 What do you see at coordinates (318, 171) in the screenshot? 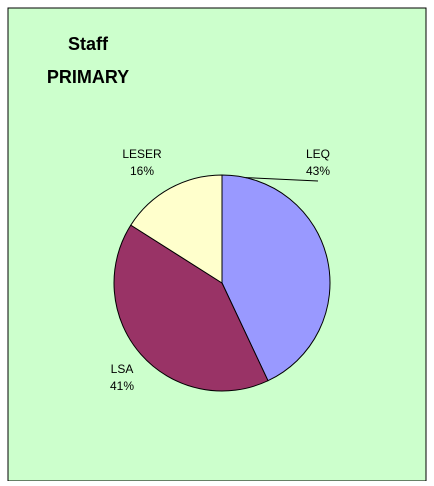
I see `slice-value-label: 43%` at bounding box center [318, 171].